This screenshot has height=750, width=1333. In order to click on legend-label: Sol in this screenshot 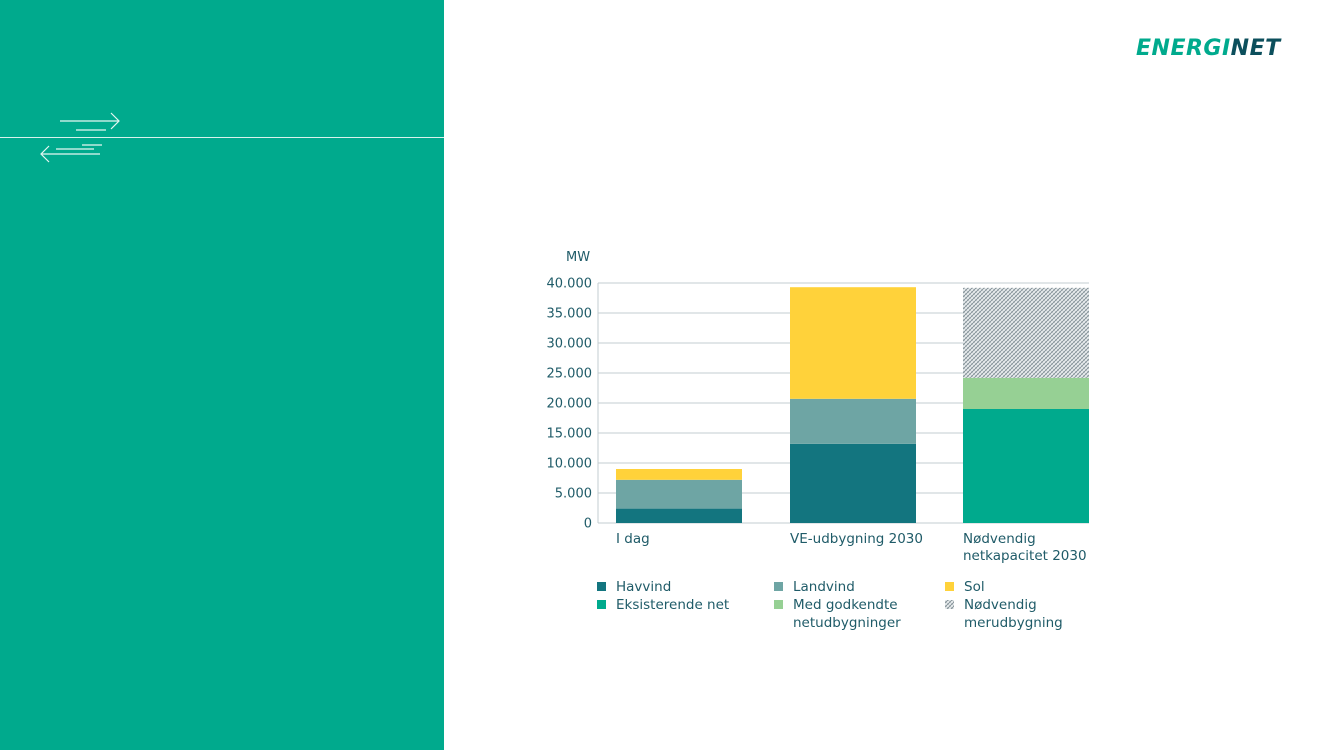, I will do `click(974, 587)`.